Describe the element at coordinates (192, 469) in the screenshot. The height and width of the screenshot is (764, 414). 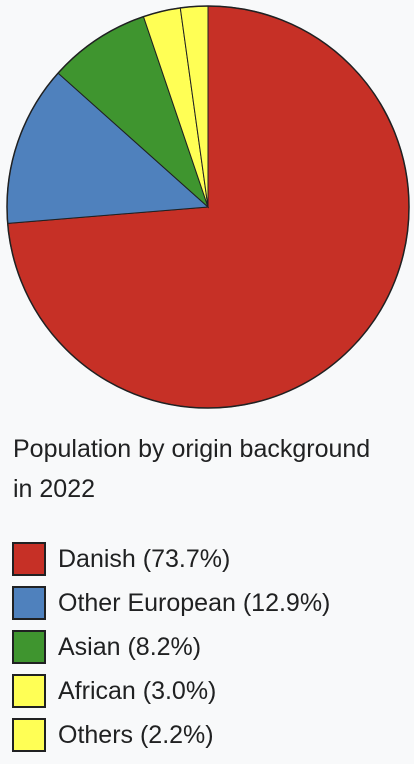
I see `chart-title: Population by origin background in 2022` at that location.